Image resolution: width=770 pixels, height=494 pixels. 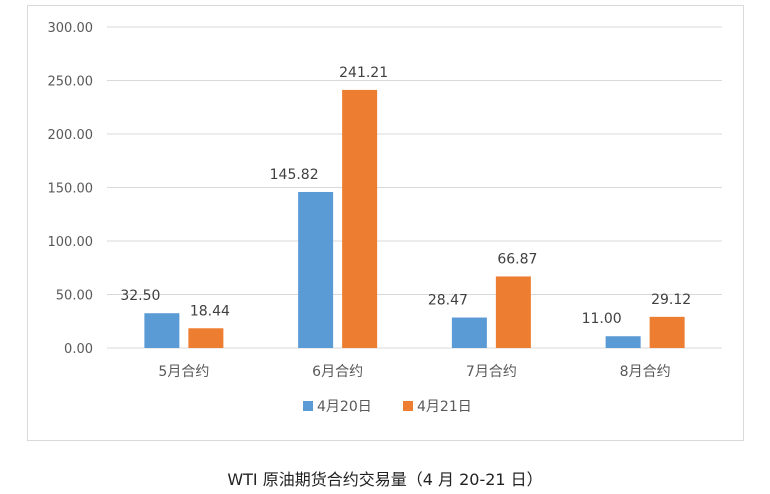 What do you see at coordinates (78, 349) in the screenshot?
I see `y-tick-label: 0.00` at bounding box center [78, 349].